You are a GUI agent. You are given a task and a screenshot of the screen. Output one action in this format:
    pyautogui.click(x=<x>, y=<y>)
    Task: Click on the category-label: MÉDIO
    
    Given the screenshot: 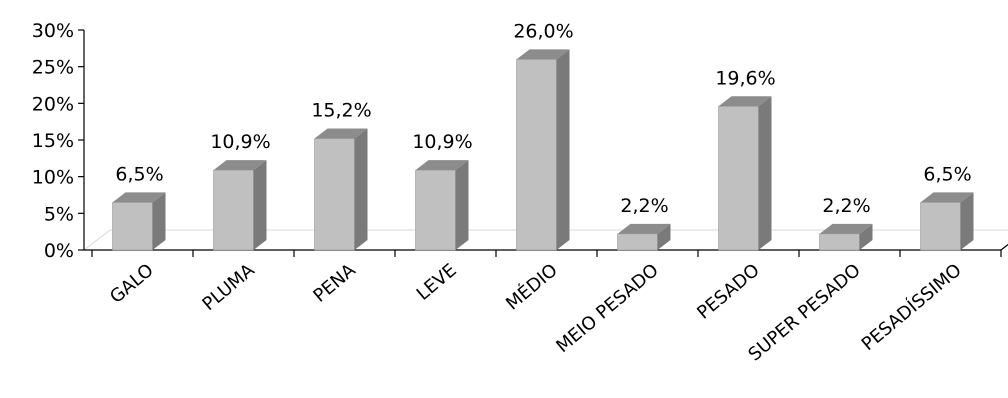 What is the action you would take?
    pyautogui.click(x=531, y=287)
    